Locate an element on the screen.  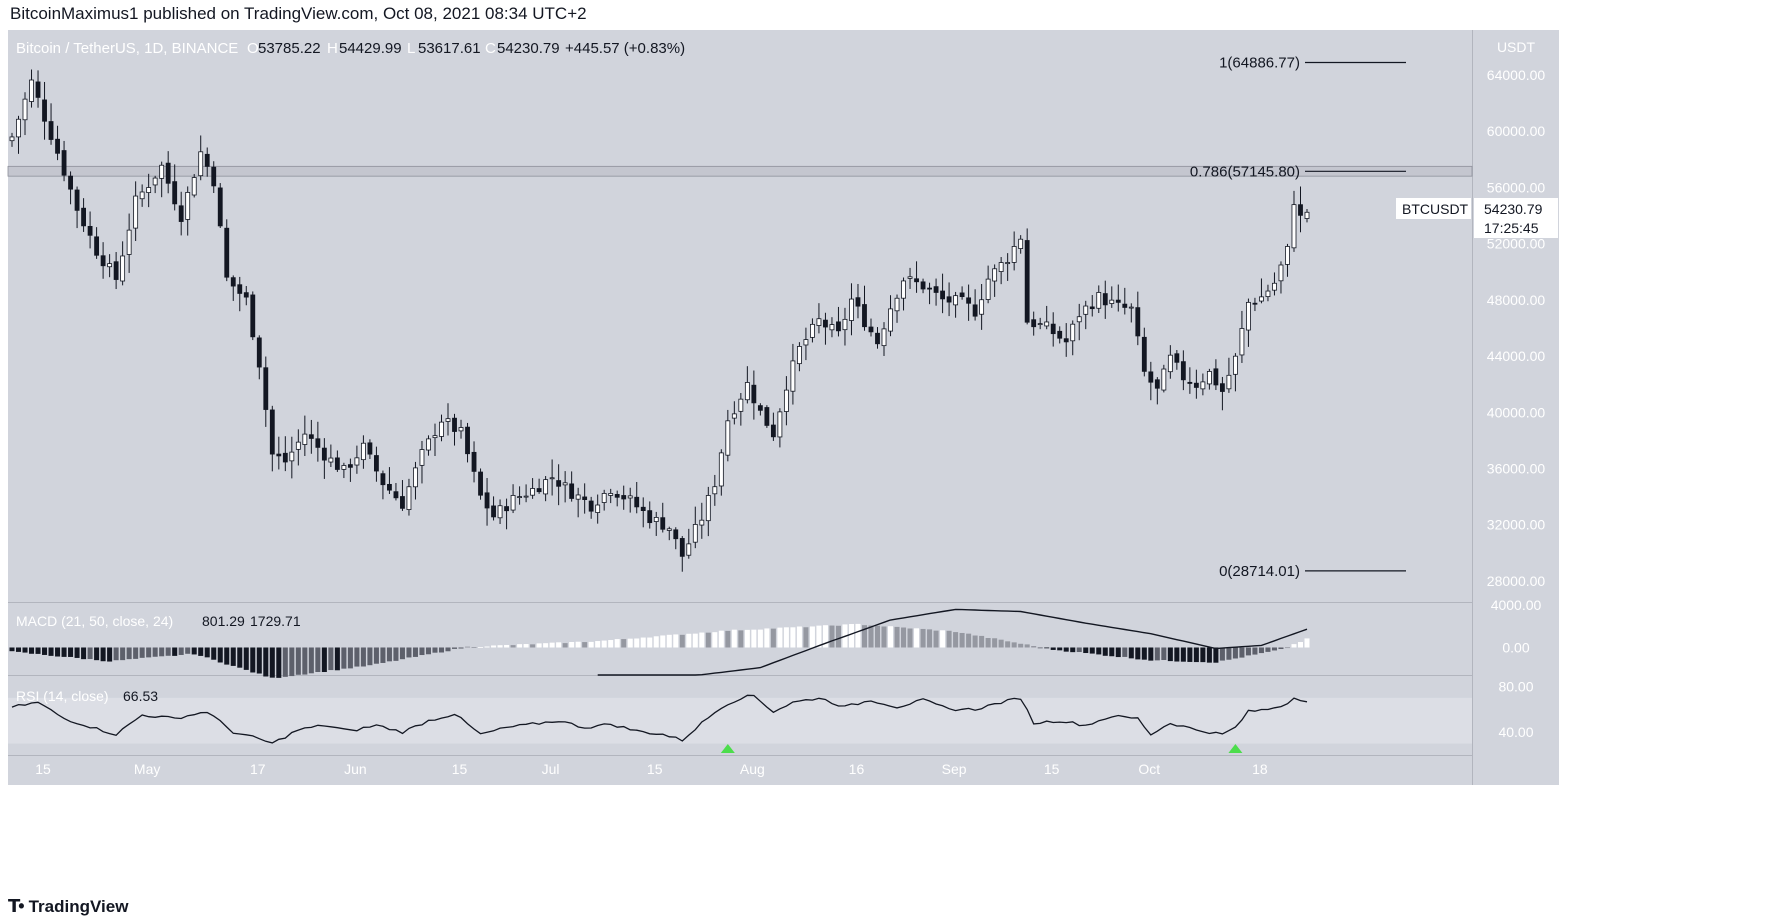
macd-group is located at coordinates (659, 643).